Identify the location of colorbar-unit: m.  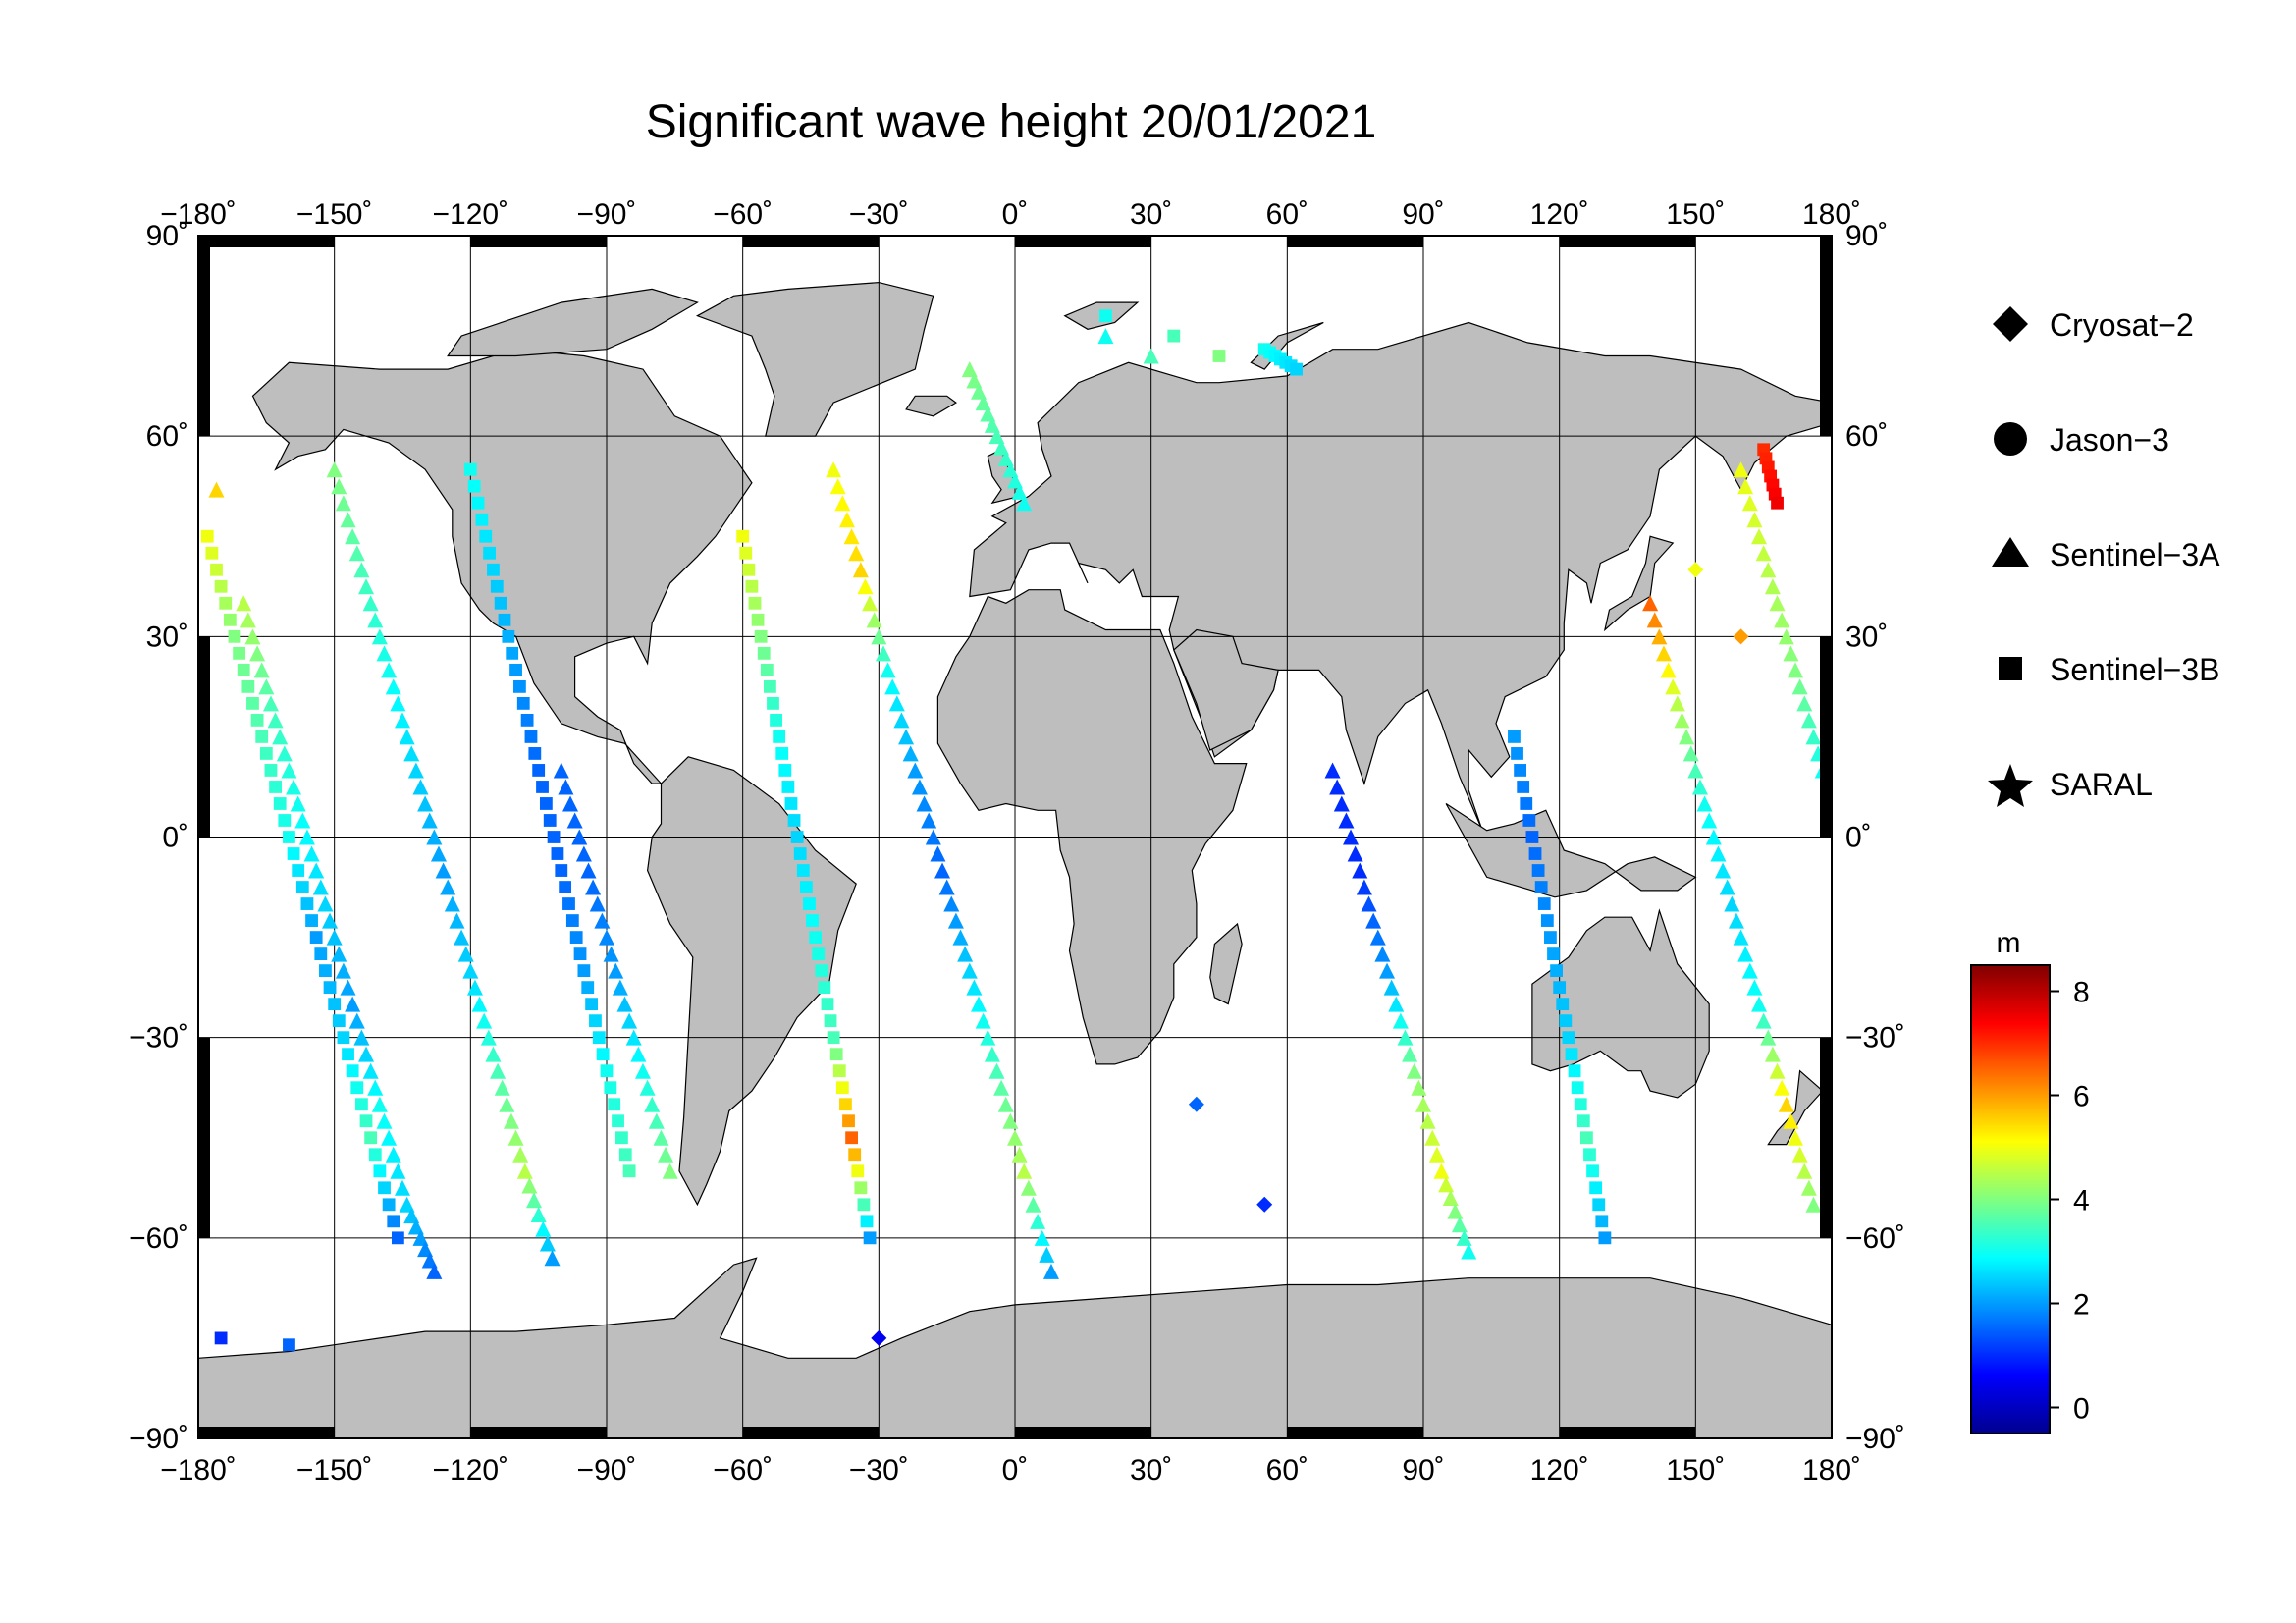
(2009, 943).